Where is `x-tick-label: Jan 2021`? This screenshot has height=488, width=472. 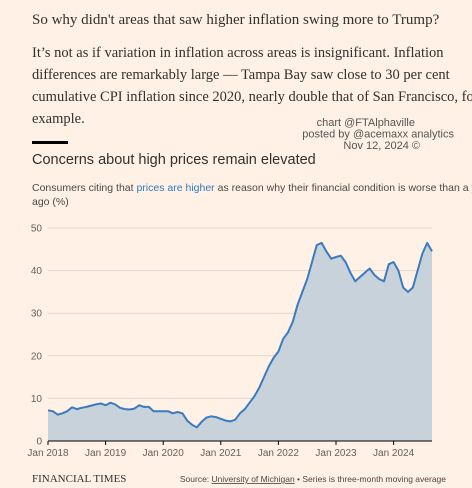 x-tick-label: Jan 2021 is located at coordinates (221, 453).